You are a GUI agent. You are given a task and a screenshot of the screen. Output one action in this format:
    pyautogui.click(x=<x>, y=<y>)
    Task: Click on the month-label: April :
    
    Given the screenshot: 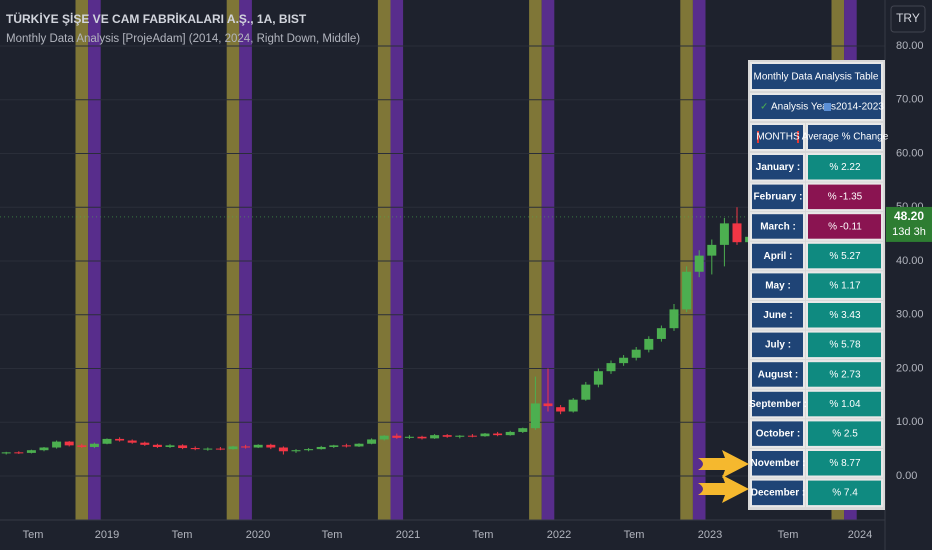 What is the action you would take?
    pyautogui.click(x=778, y=256)
    